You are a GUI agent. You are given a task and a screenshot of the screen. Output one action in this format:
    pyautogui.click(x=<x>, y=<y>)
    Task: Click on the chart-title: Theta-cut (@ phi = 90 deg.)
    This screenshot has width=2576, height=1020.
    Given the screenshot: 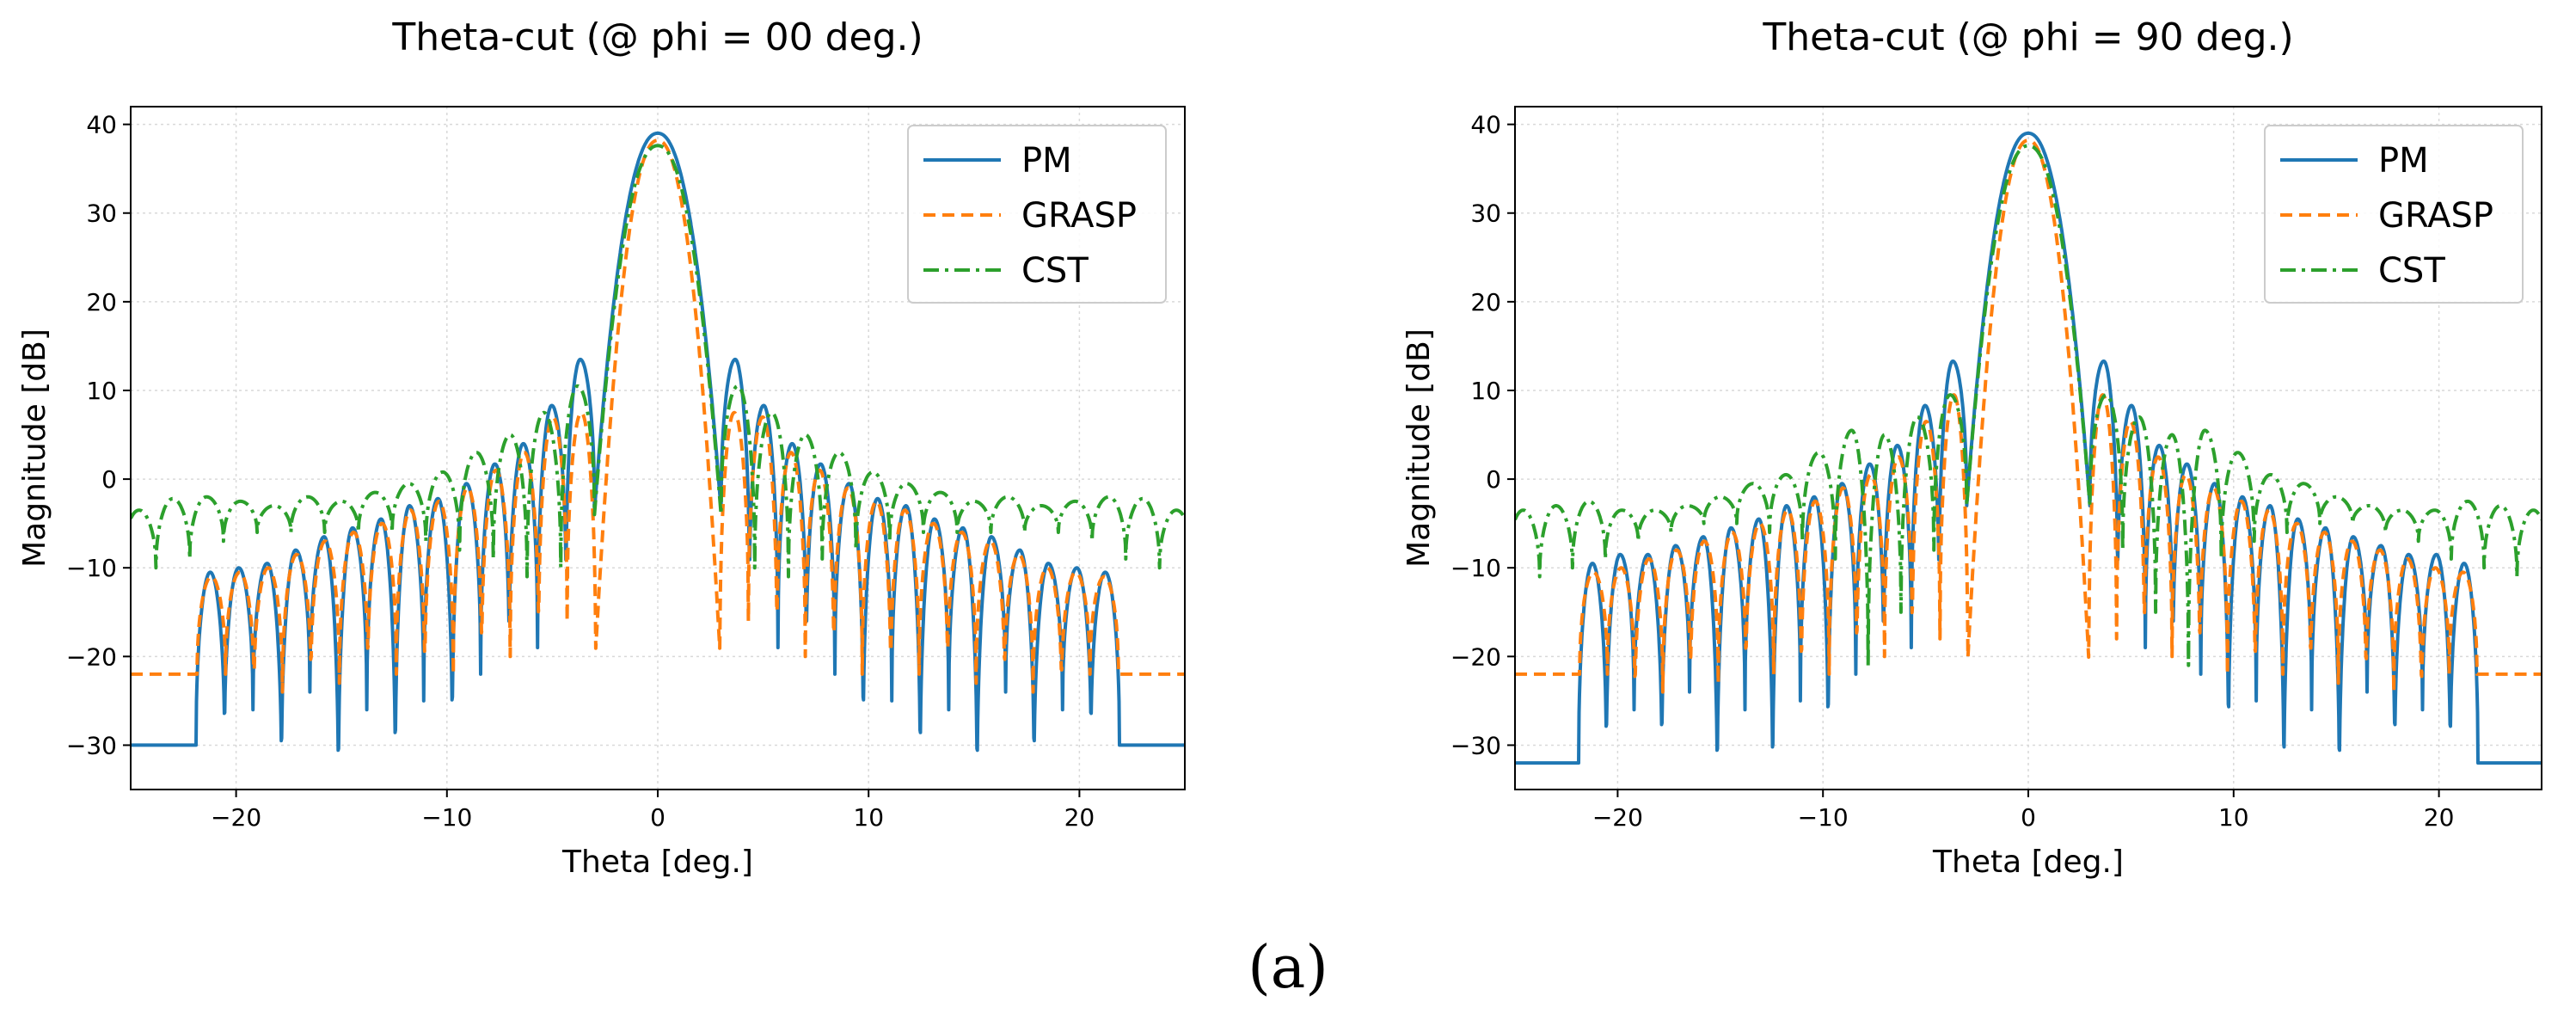 What is the action you would take?
    pyautogui.click(x=2027, y=37)
    